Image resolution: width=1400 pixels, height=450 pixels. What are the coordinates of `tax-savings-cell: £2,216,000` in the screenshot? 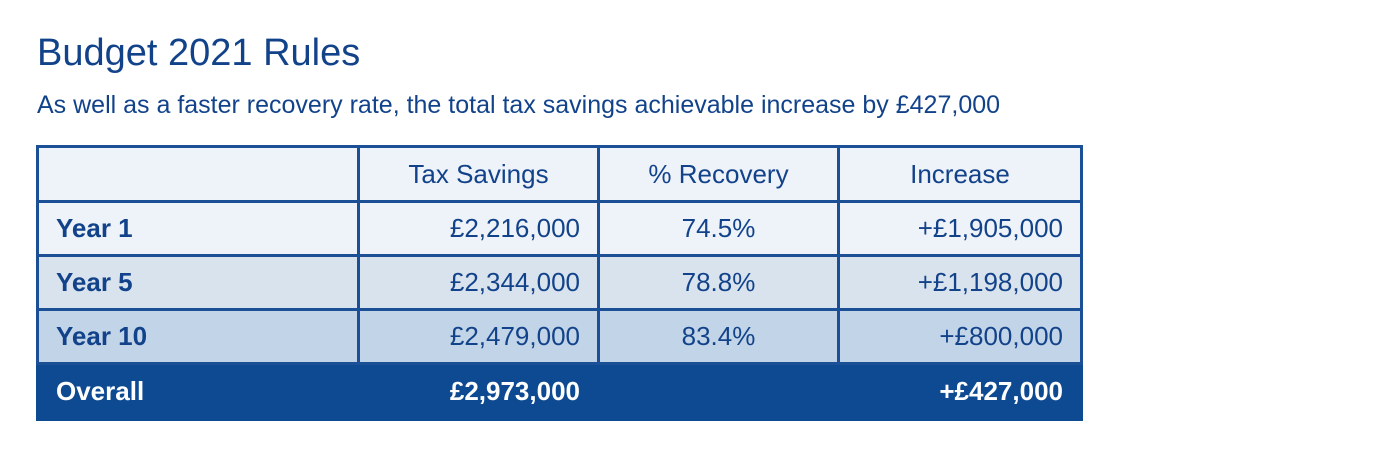 It's located at (478, 228).